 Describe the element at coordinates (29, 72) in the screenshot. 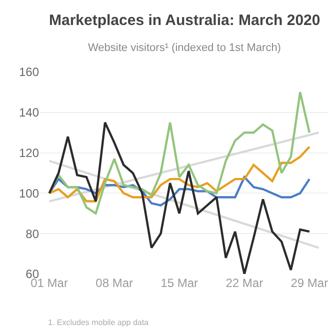

I see `y-tick-label: 160` at that location.